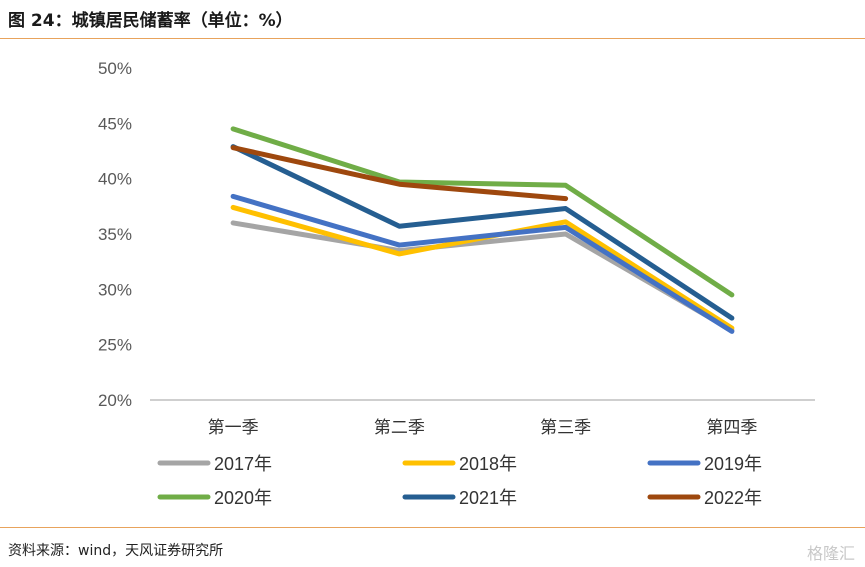 This screenshot has height=567, width=865. I want to click on y-tick-label: 30%, so click(115, 289).